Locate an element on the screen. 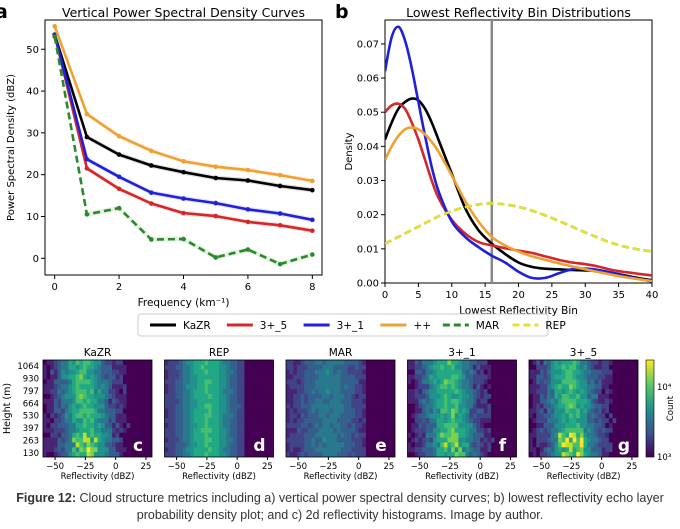 The height and width of the screenshot is (529, 680). x-tick-label: 2 is located at coordinates (119, 287).